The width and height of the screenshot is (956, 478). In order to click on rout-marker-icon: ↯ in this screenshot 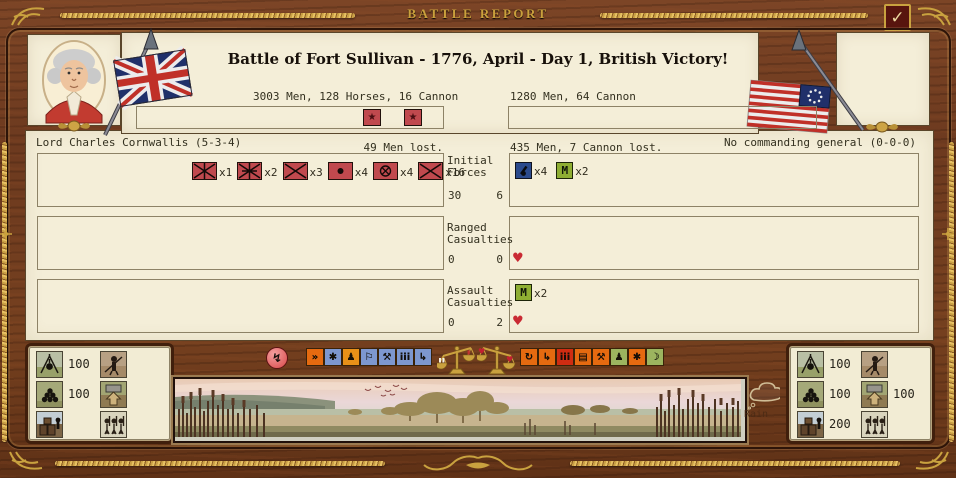, I will do `click(277, 358)`.